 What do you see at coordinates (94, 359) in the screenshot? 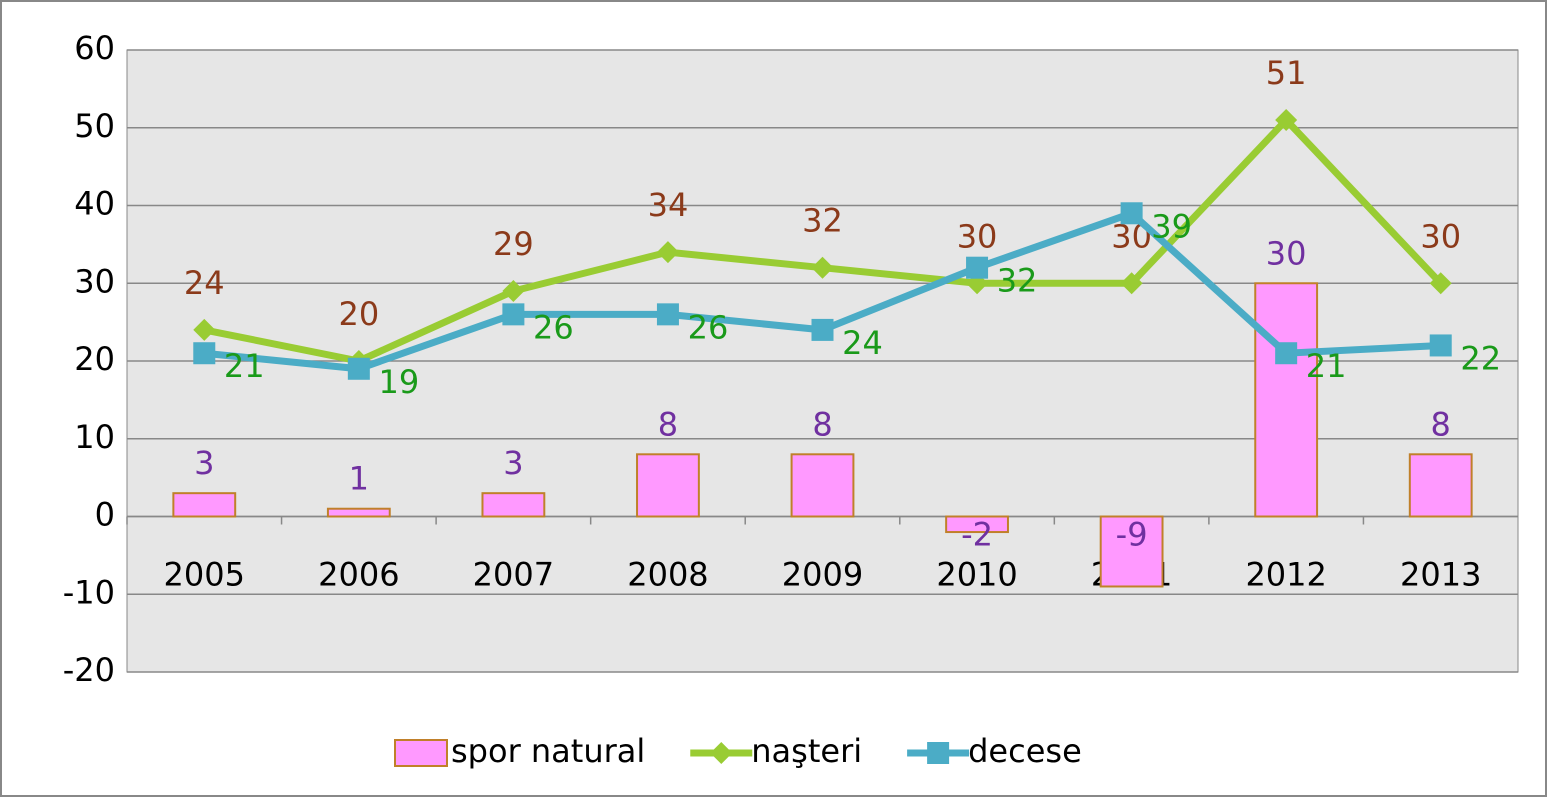
I see `y-tick-label: 20` at bounding box center [94, 359].